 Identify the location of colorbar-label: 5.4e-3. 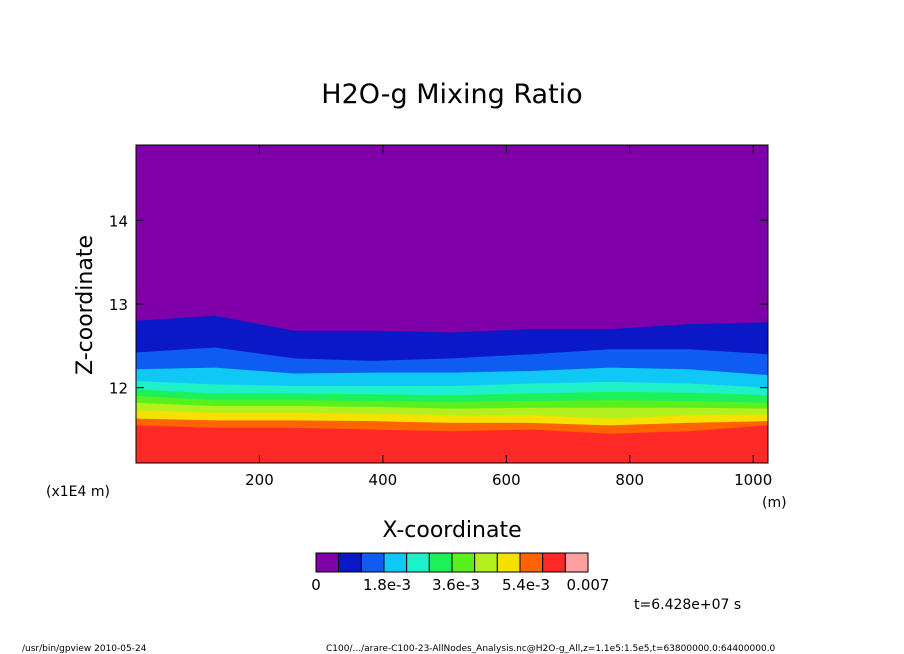
(526, 585).